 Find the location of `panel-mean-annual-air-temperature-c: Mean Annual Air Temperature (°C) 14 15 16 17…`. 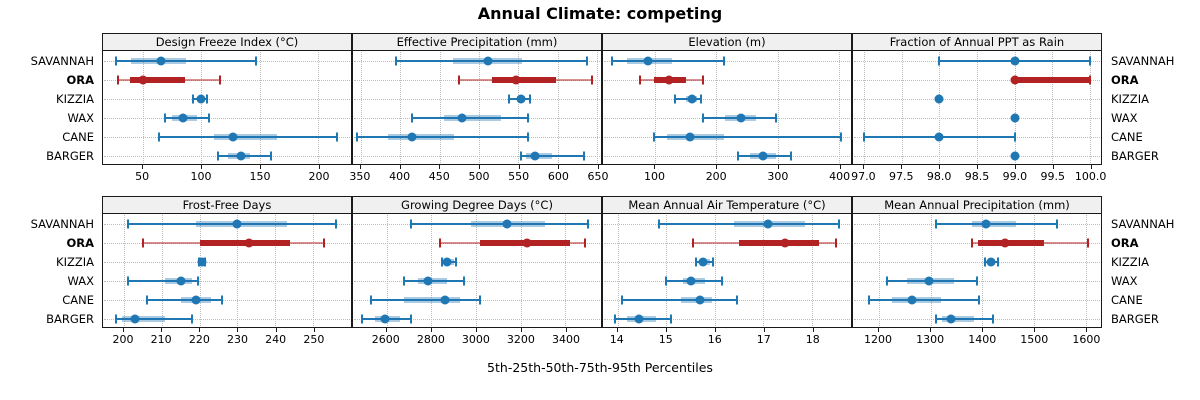

panel-mean-annual-air-temperature-c: Mean Annual Air Temperature (°C) 14 15 16 17… is located at coordinates (727, 274).